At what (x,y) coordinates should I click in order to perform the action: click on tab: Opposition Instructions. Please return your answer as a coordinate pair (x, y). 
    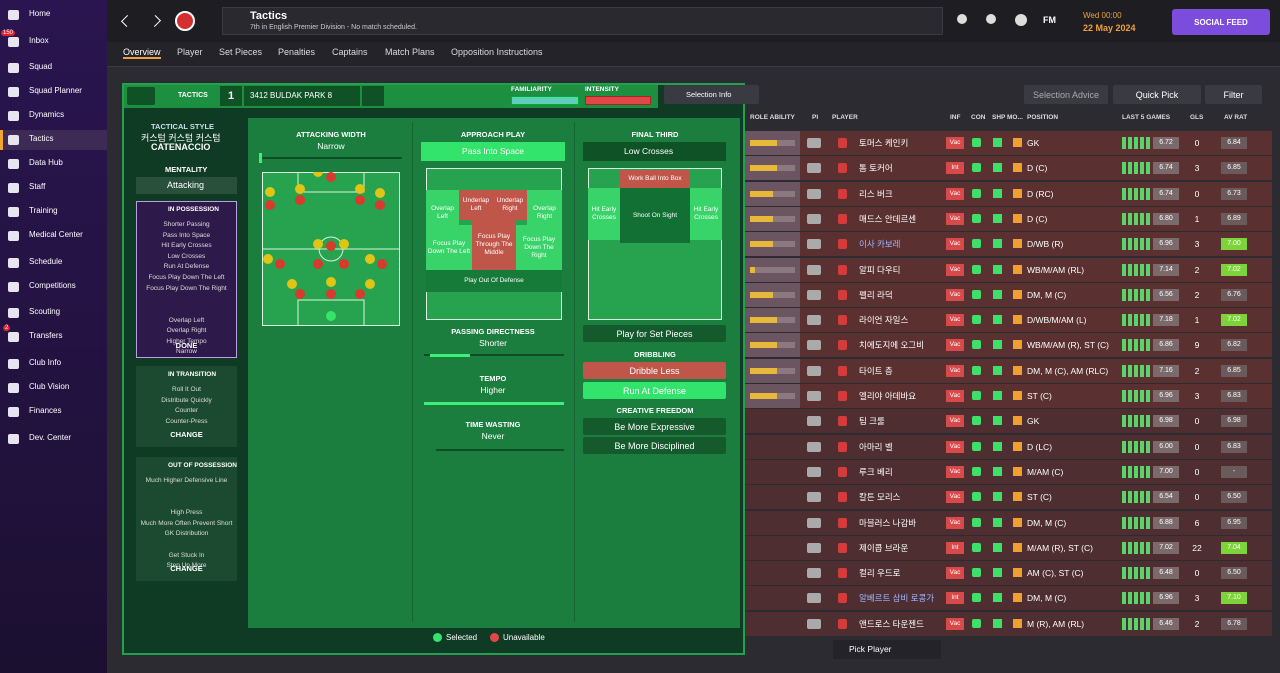
    Looking at the image, I should click on (497, 52).